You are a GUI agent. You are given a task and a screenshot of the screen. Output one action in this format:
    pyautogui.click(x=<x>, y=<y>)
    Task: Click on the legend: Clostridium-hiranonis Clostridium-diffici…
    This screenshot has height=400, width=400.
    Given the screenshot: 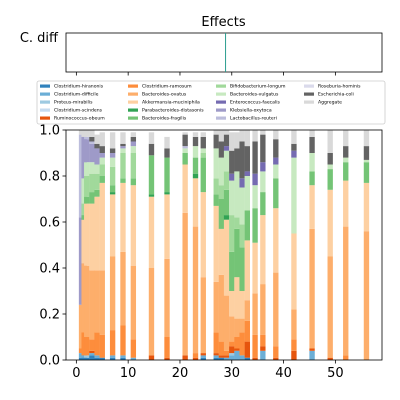 What is the action you would take?
    pyautogui.click(x=211, y=102)
    